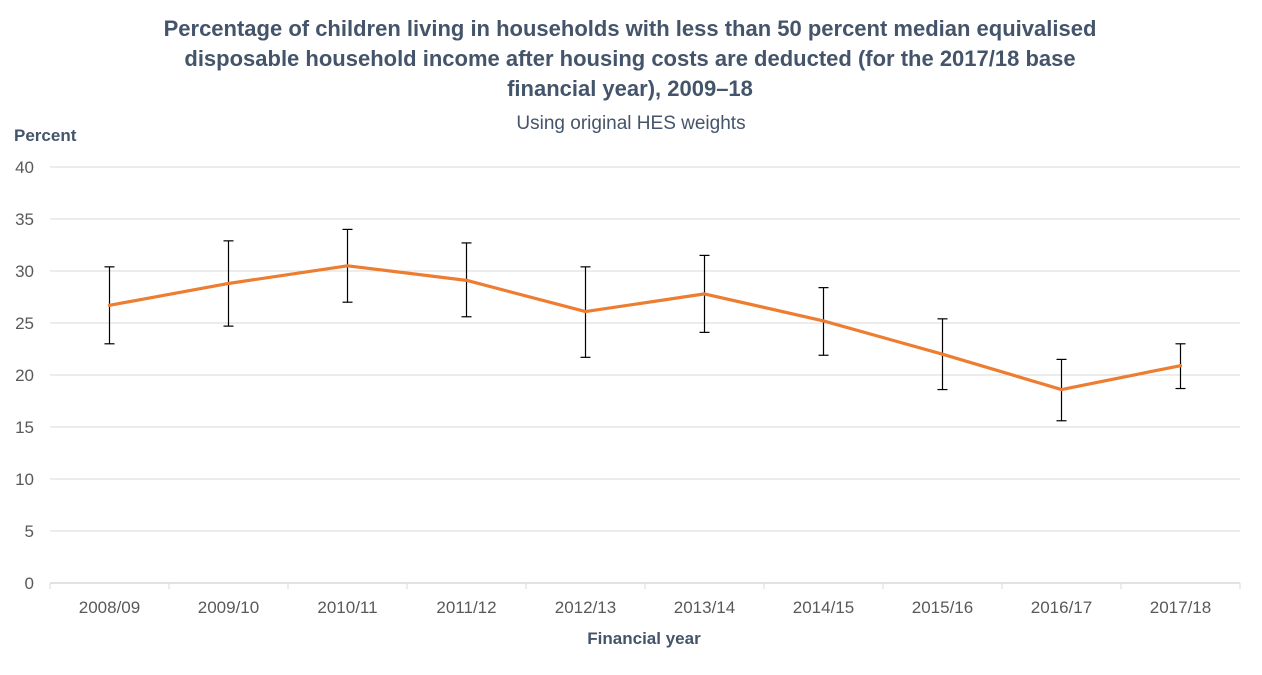 This screenshot has width=1262, height=675. What do you see at coordinates (24, 479) in the screenshot?
I see `y-tick-label: 10` at bounding box center [24, 479].